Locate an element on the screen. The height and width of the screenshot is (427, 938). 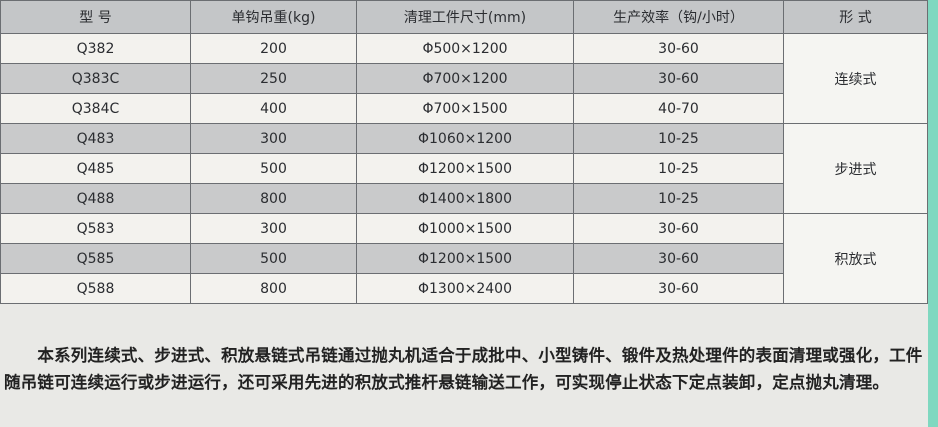
cell-size: Φ1400×1800 is located at coordinates (465, 198).